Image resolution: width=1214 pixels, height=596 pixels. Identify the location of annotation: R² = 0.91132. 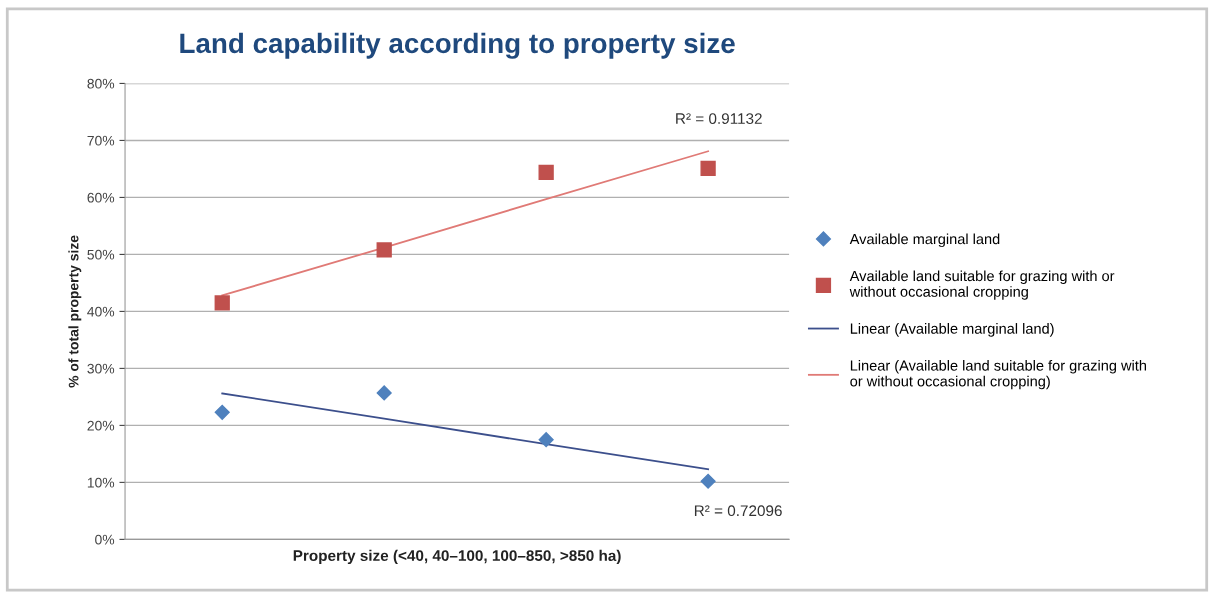
(719, 119).